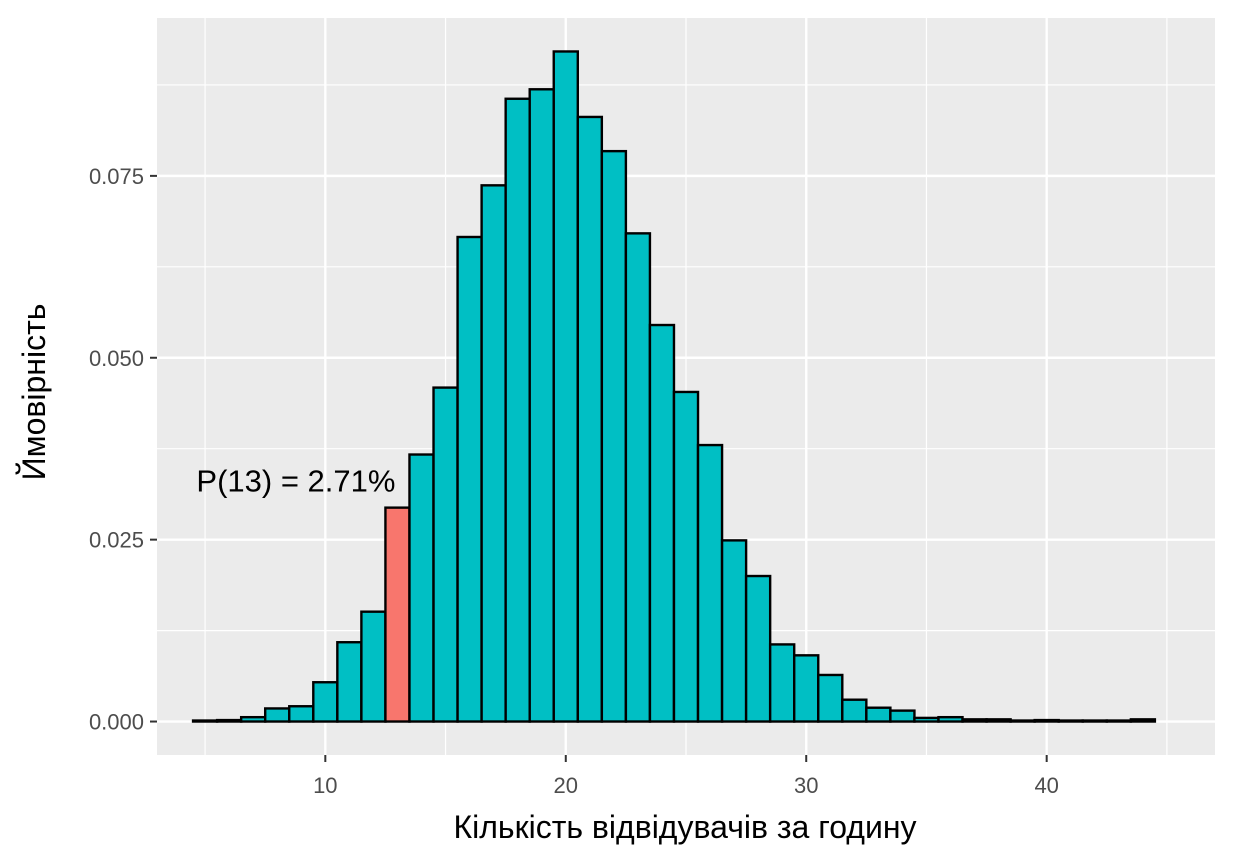  Describe the element at coordinates (123, 449) in the screenshot. I see `y-axis-ticks: 0.000 0.025 0.050 0.075` at that location.